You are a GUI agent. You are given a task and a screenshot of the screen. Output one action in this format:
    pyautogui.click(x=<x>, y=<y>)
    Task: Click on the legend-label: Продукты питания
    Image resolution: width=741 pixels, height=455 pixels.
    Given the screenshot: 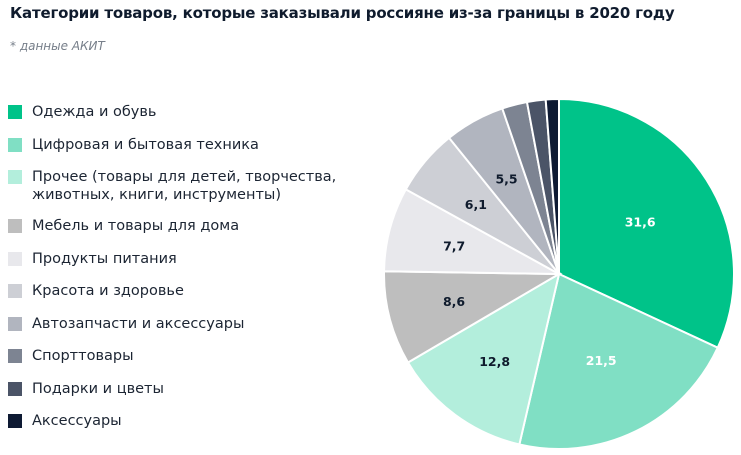 What is the action you would take?
    pyautogui.click(x=104, y=258)
    